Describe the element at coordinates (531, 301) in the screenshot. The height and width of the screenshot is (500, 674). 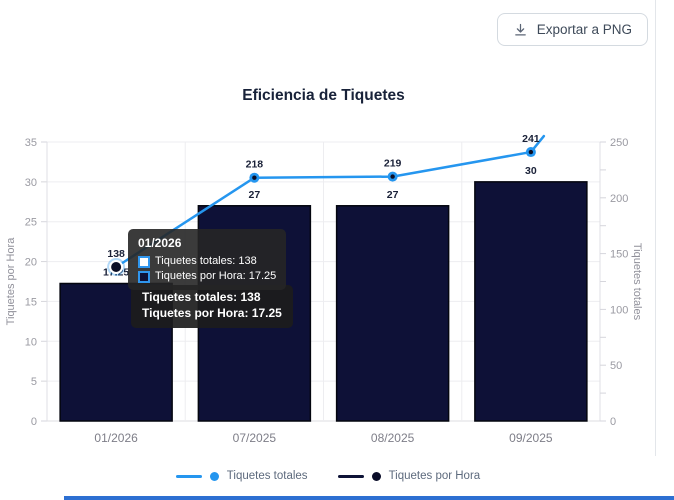
I see `bar-09/2025` at that location.